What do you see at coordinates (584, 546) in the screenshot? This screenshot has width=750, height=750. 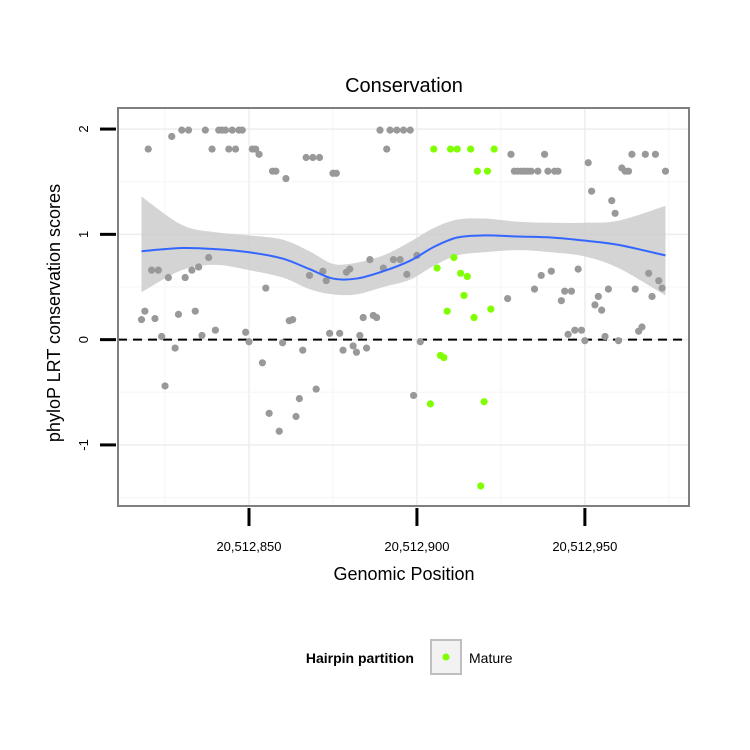 I see `x-tick-label: 20,512,950` at bounding box center [584, 546].